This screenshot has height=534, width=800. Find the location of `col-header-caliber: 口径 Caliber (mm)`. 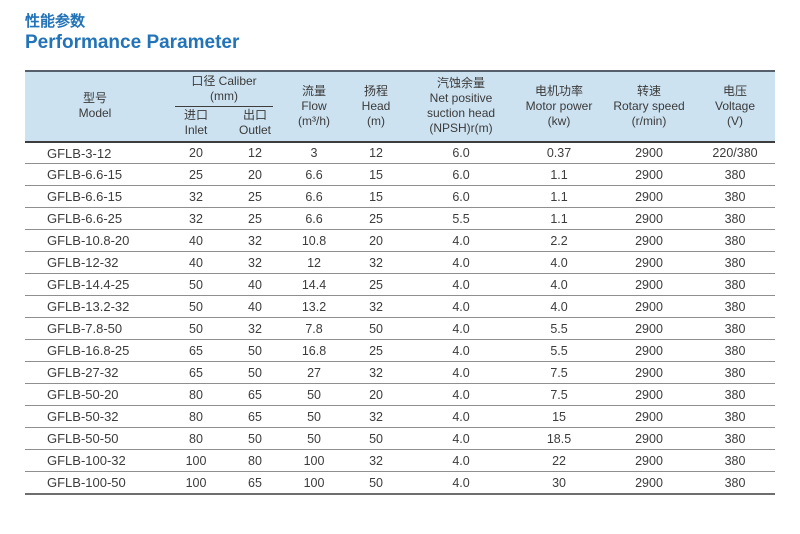

col-header-caliber: 口径 Caliber (mm) is located at coordinates (224, 88).